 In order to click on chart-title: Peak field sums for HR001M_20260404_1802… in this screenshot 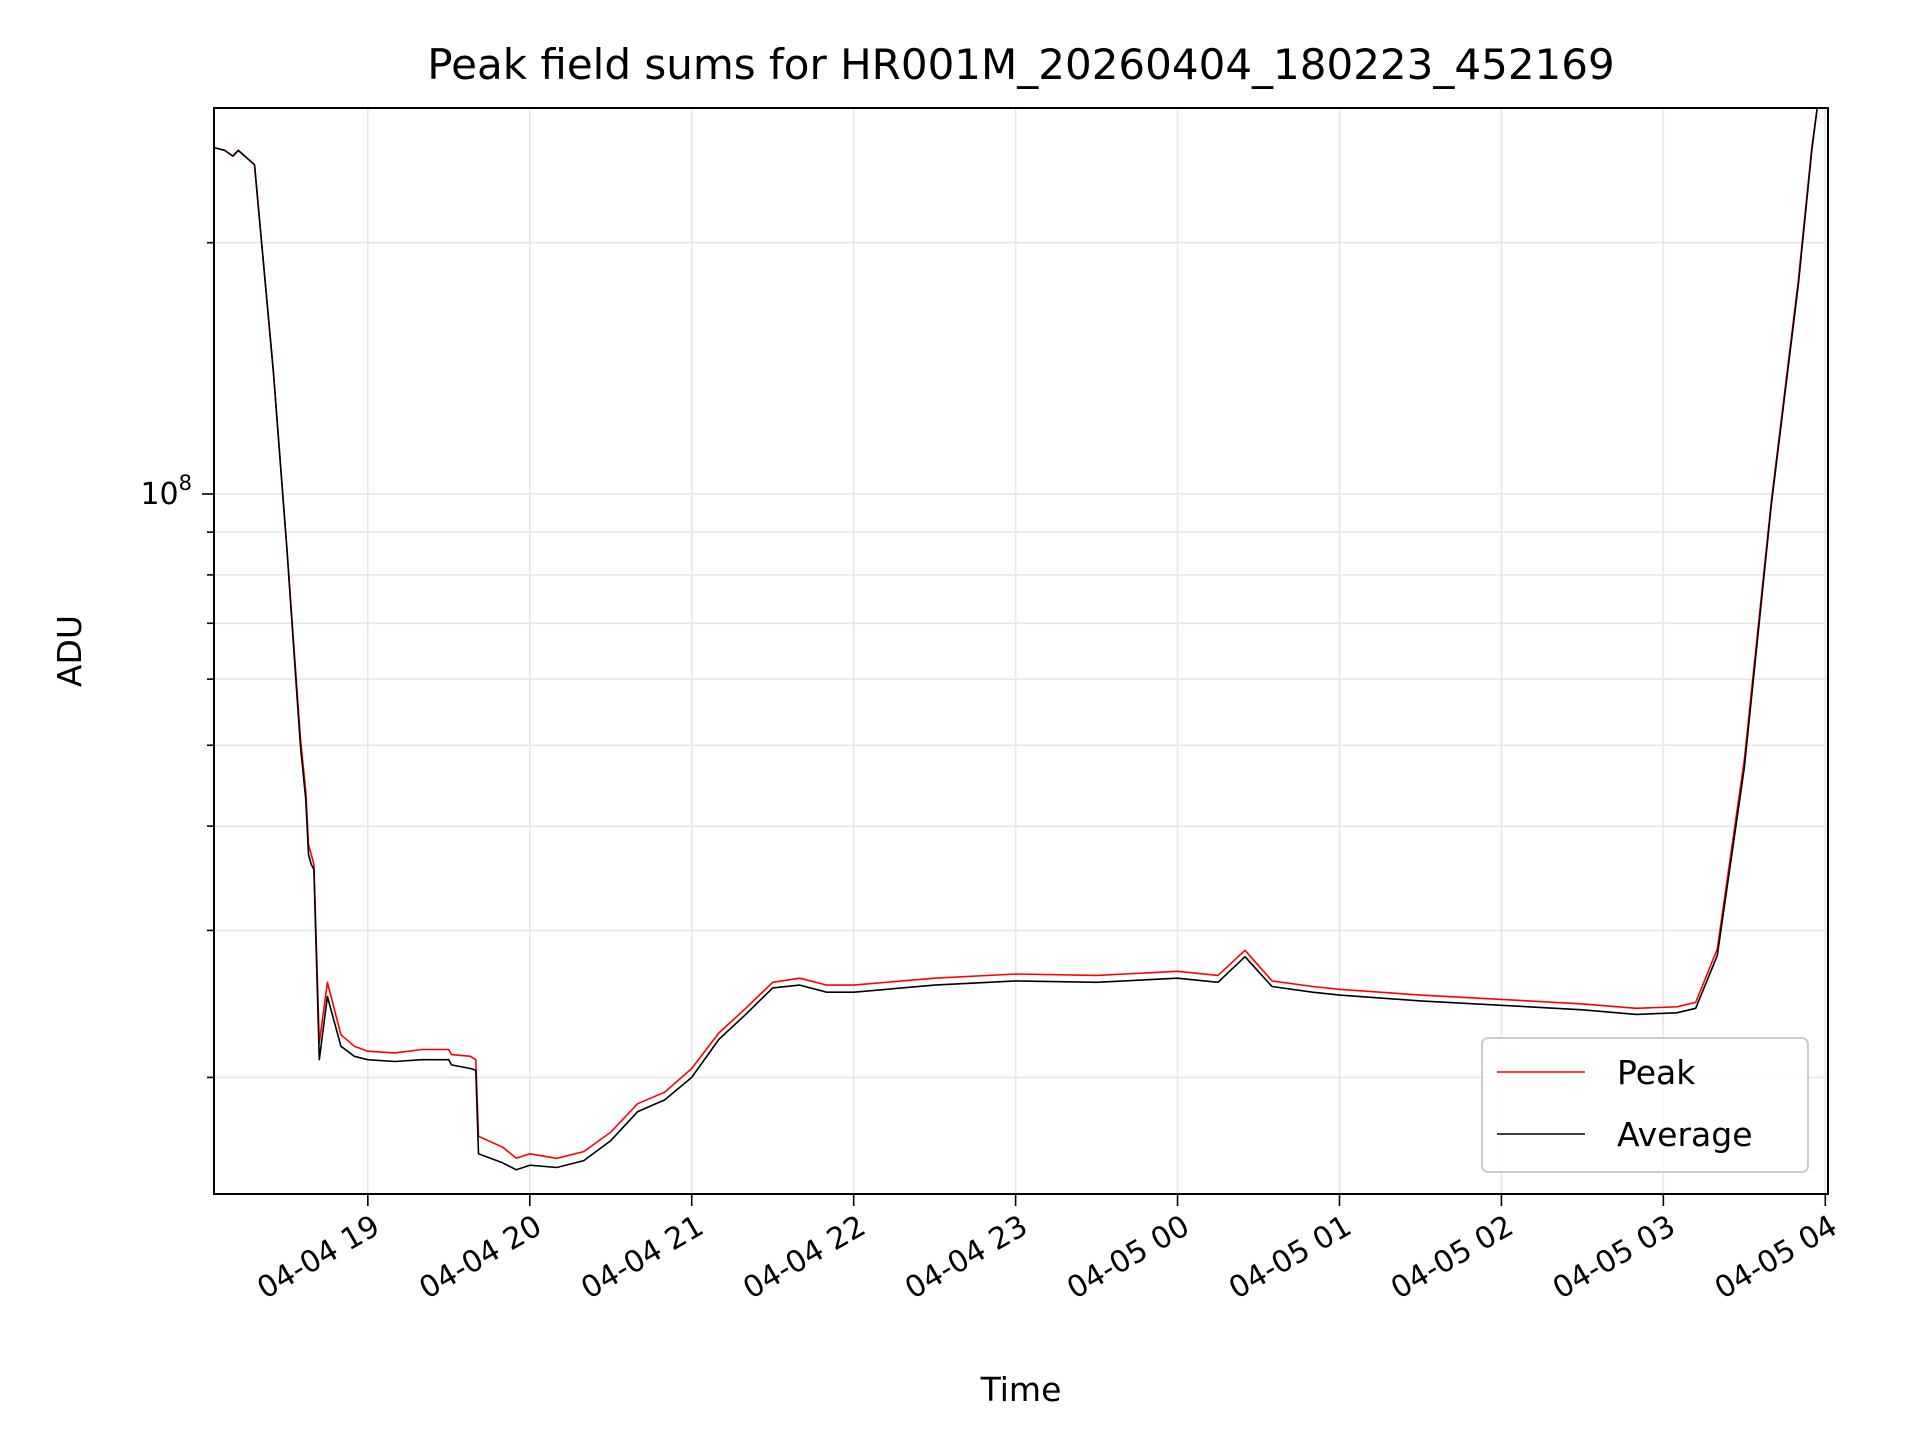, I will do `click(1020, 64)`.